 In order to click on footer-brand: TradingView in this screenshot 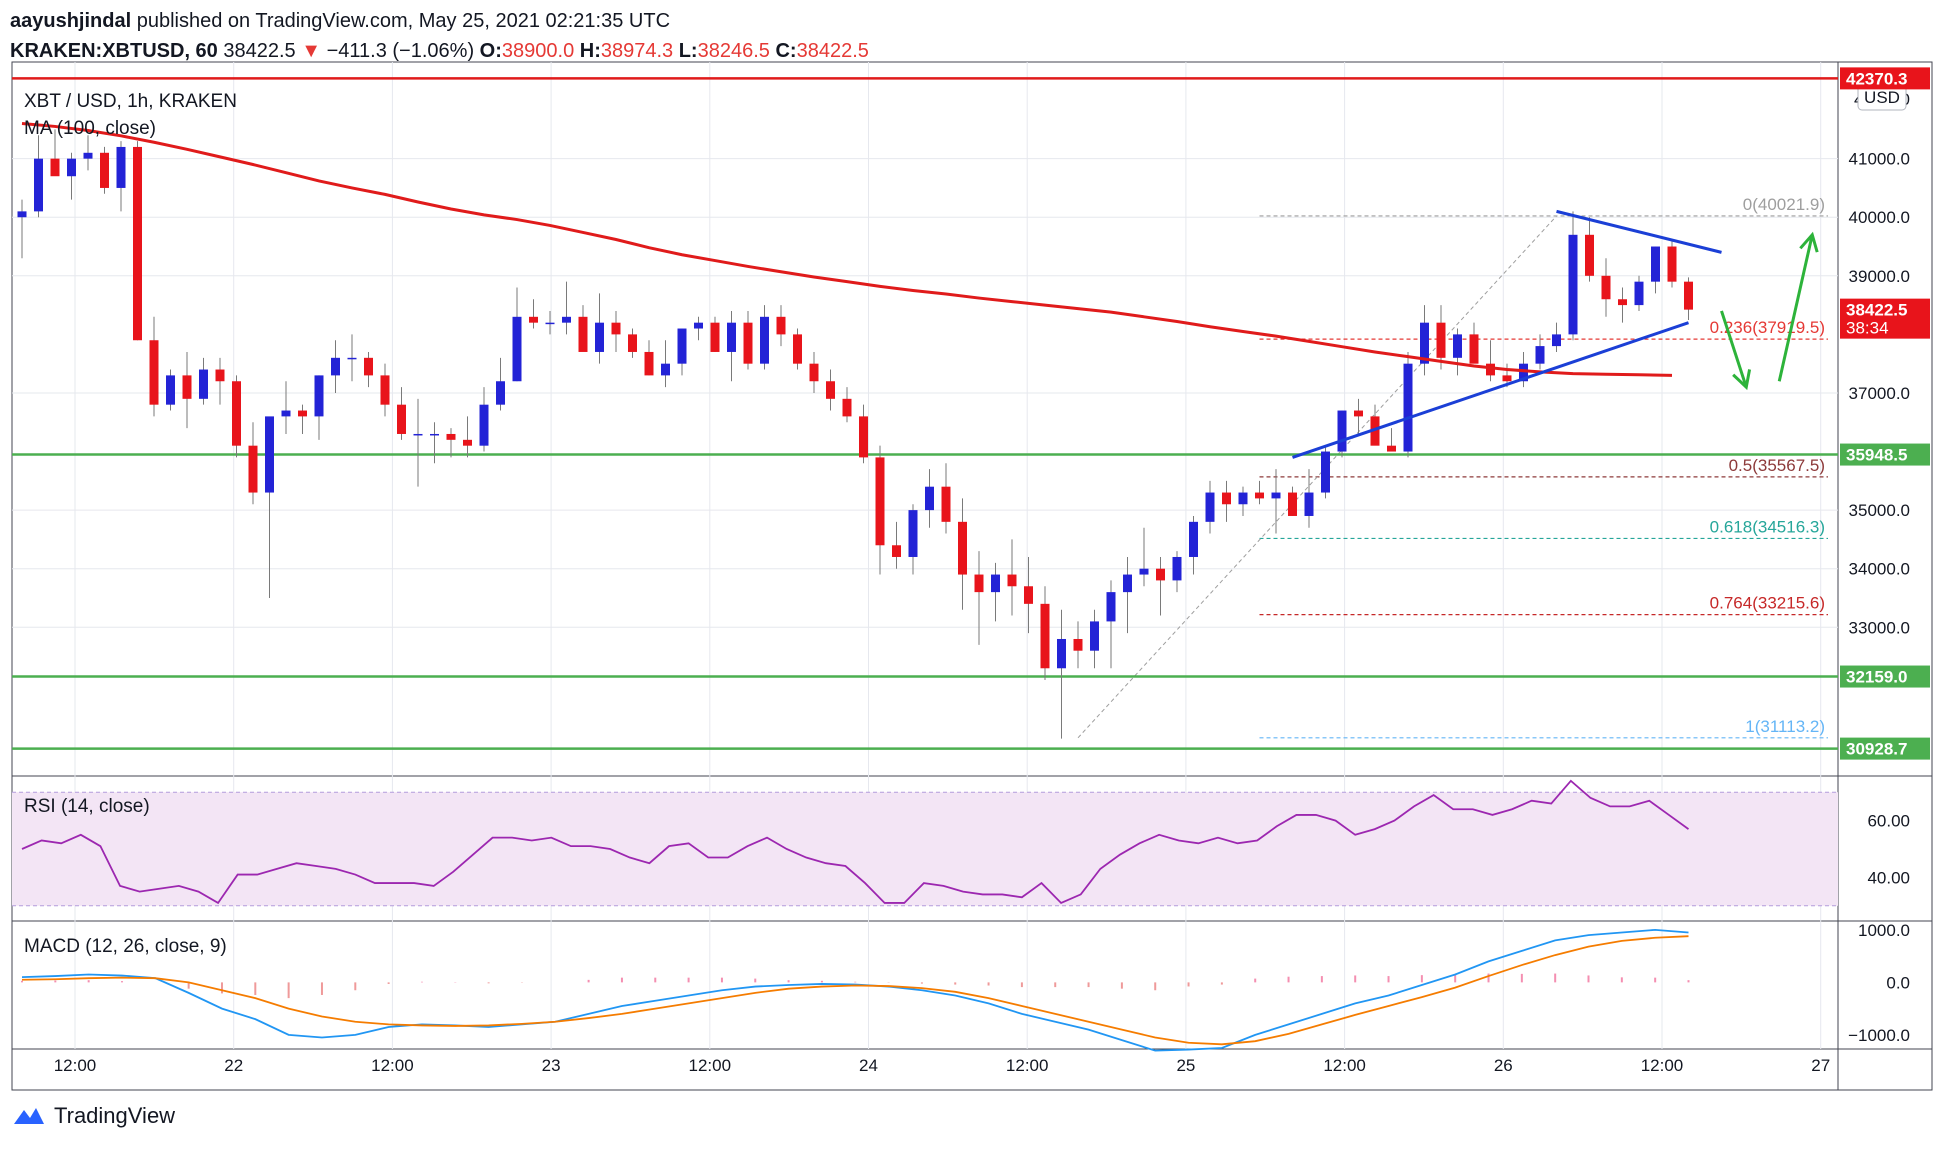, I will do `click(93, 1116)`.